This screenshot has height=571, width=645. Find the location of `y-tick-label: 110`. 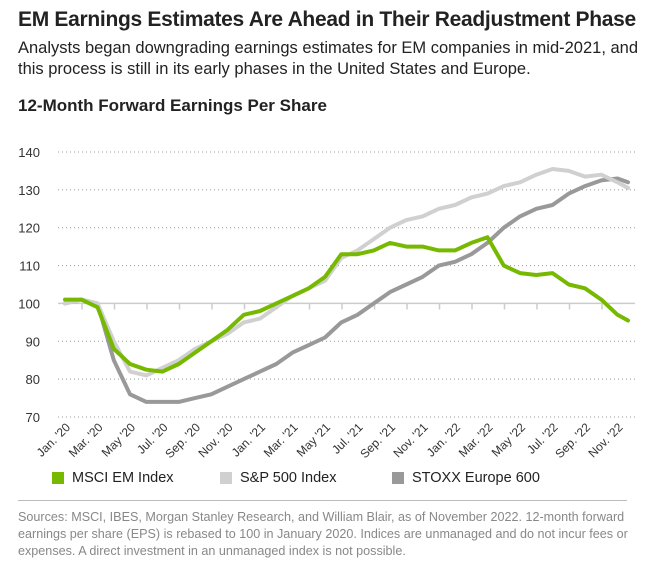

y-tick-label: 110 is located at coordinates (29, 266).